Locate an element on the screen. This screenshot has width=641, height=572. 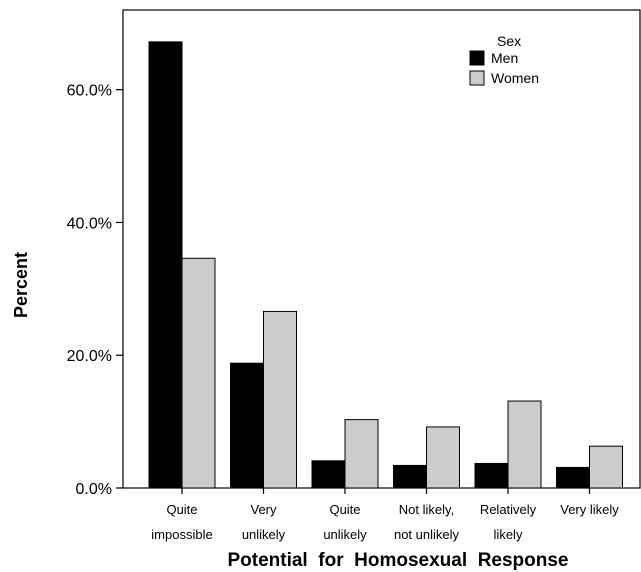
legend-label-men: Men is located at coordinates (504, 58).